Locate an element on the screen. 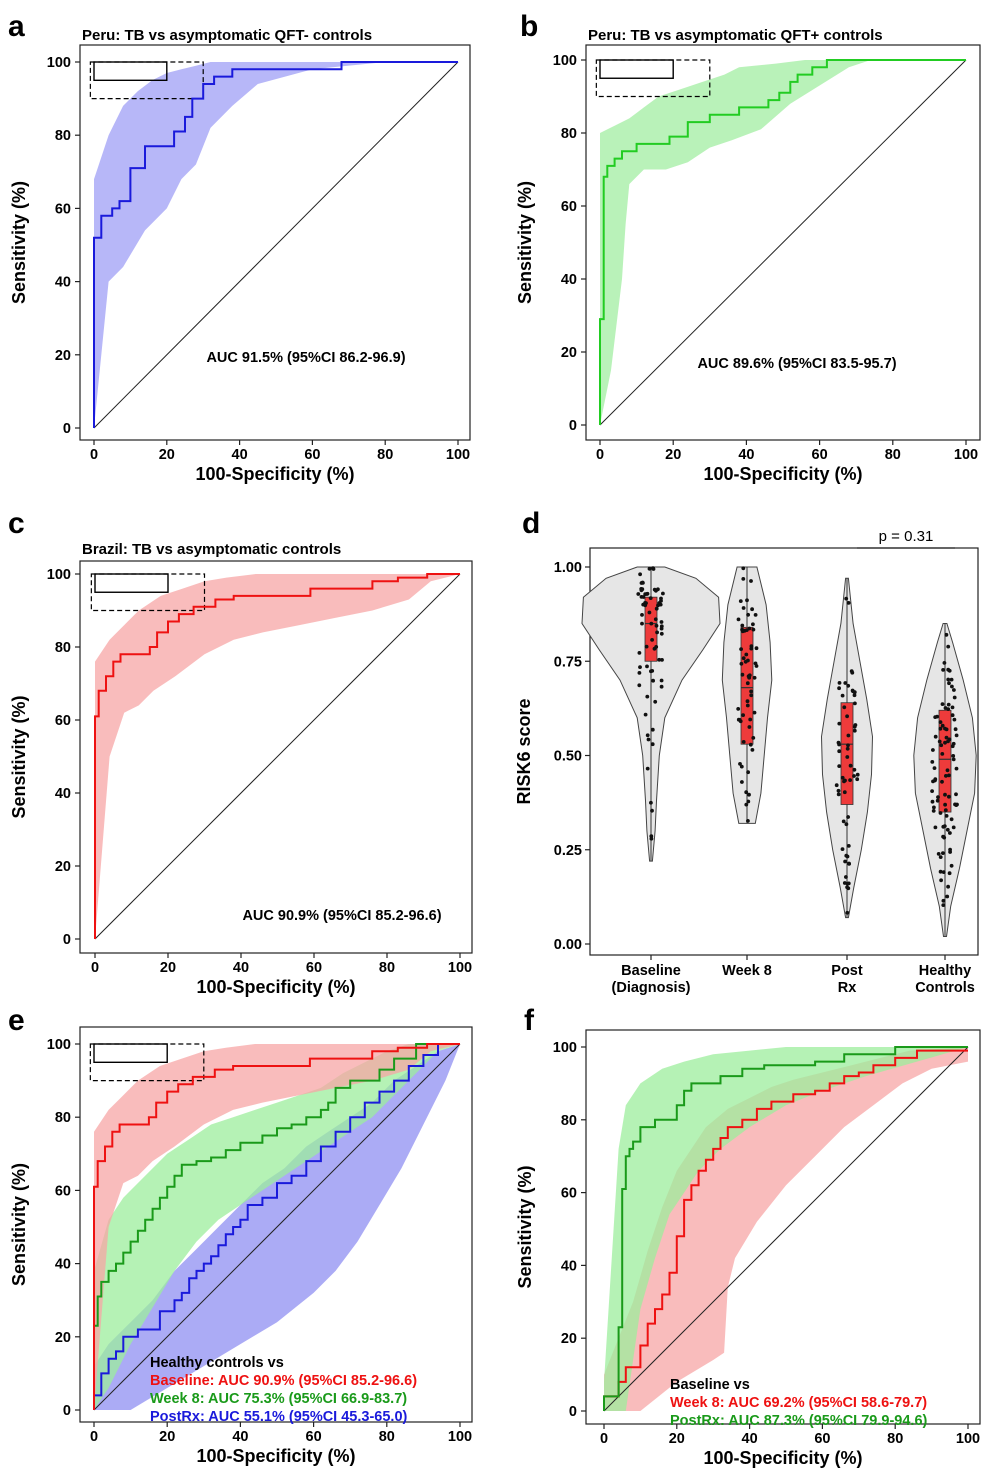 This screenshot has width=990, height=1479. y-tick-label: 1.00 is located at coordinates (568, 568).